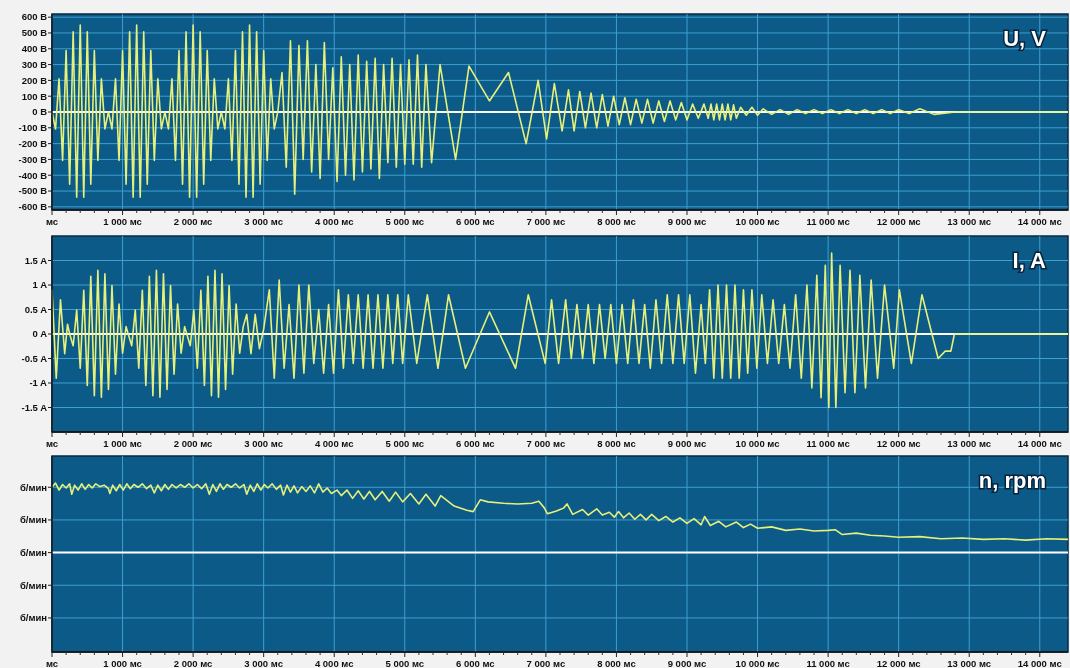 The height and width of the screenshot is (668, 1070). I want to click on y-tick-label: -1.5 A, so click(34, 407).